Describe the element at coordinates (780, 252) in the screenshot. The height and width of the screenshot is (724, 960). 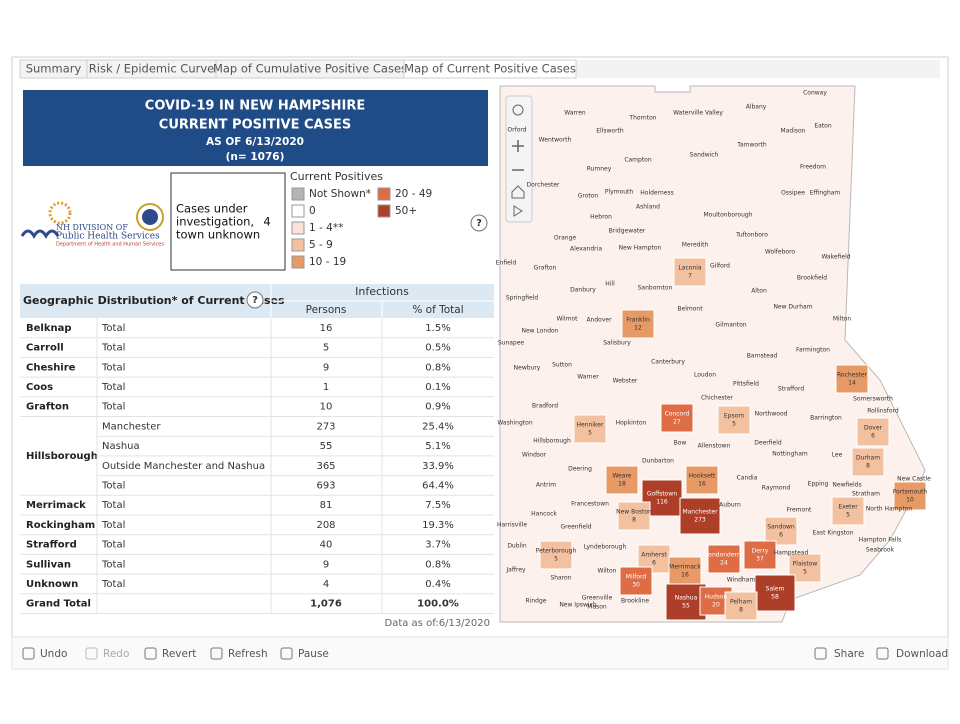
I see `town-label: Wolfeboro` at that location.